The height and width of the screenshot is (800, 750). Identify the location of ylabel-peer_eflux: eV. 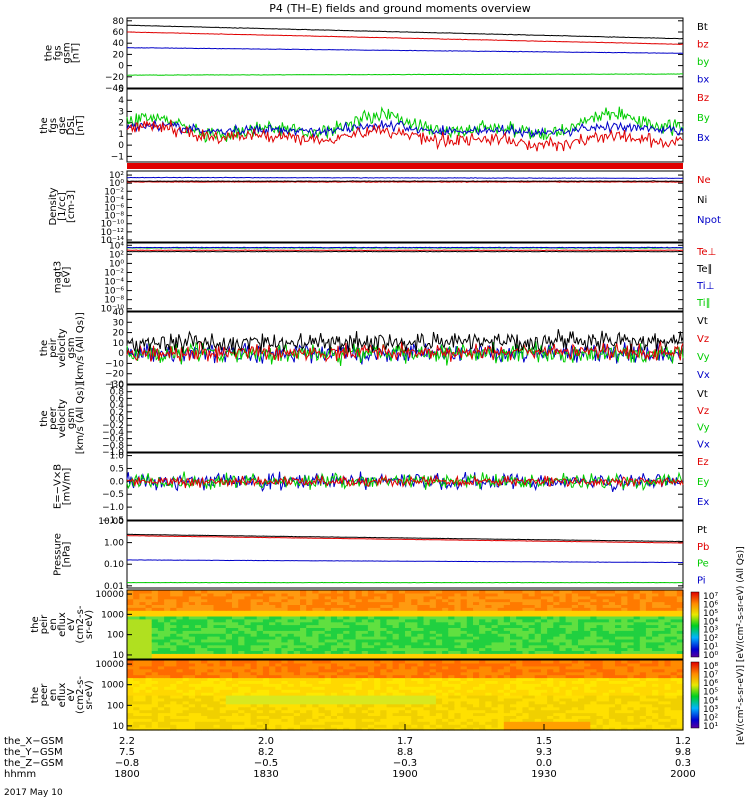
(71, 694).